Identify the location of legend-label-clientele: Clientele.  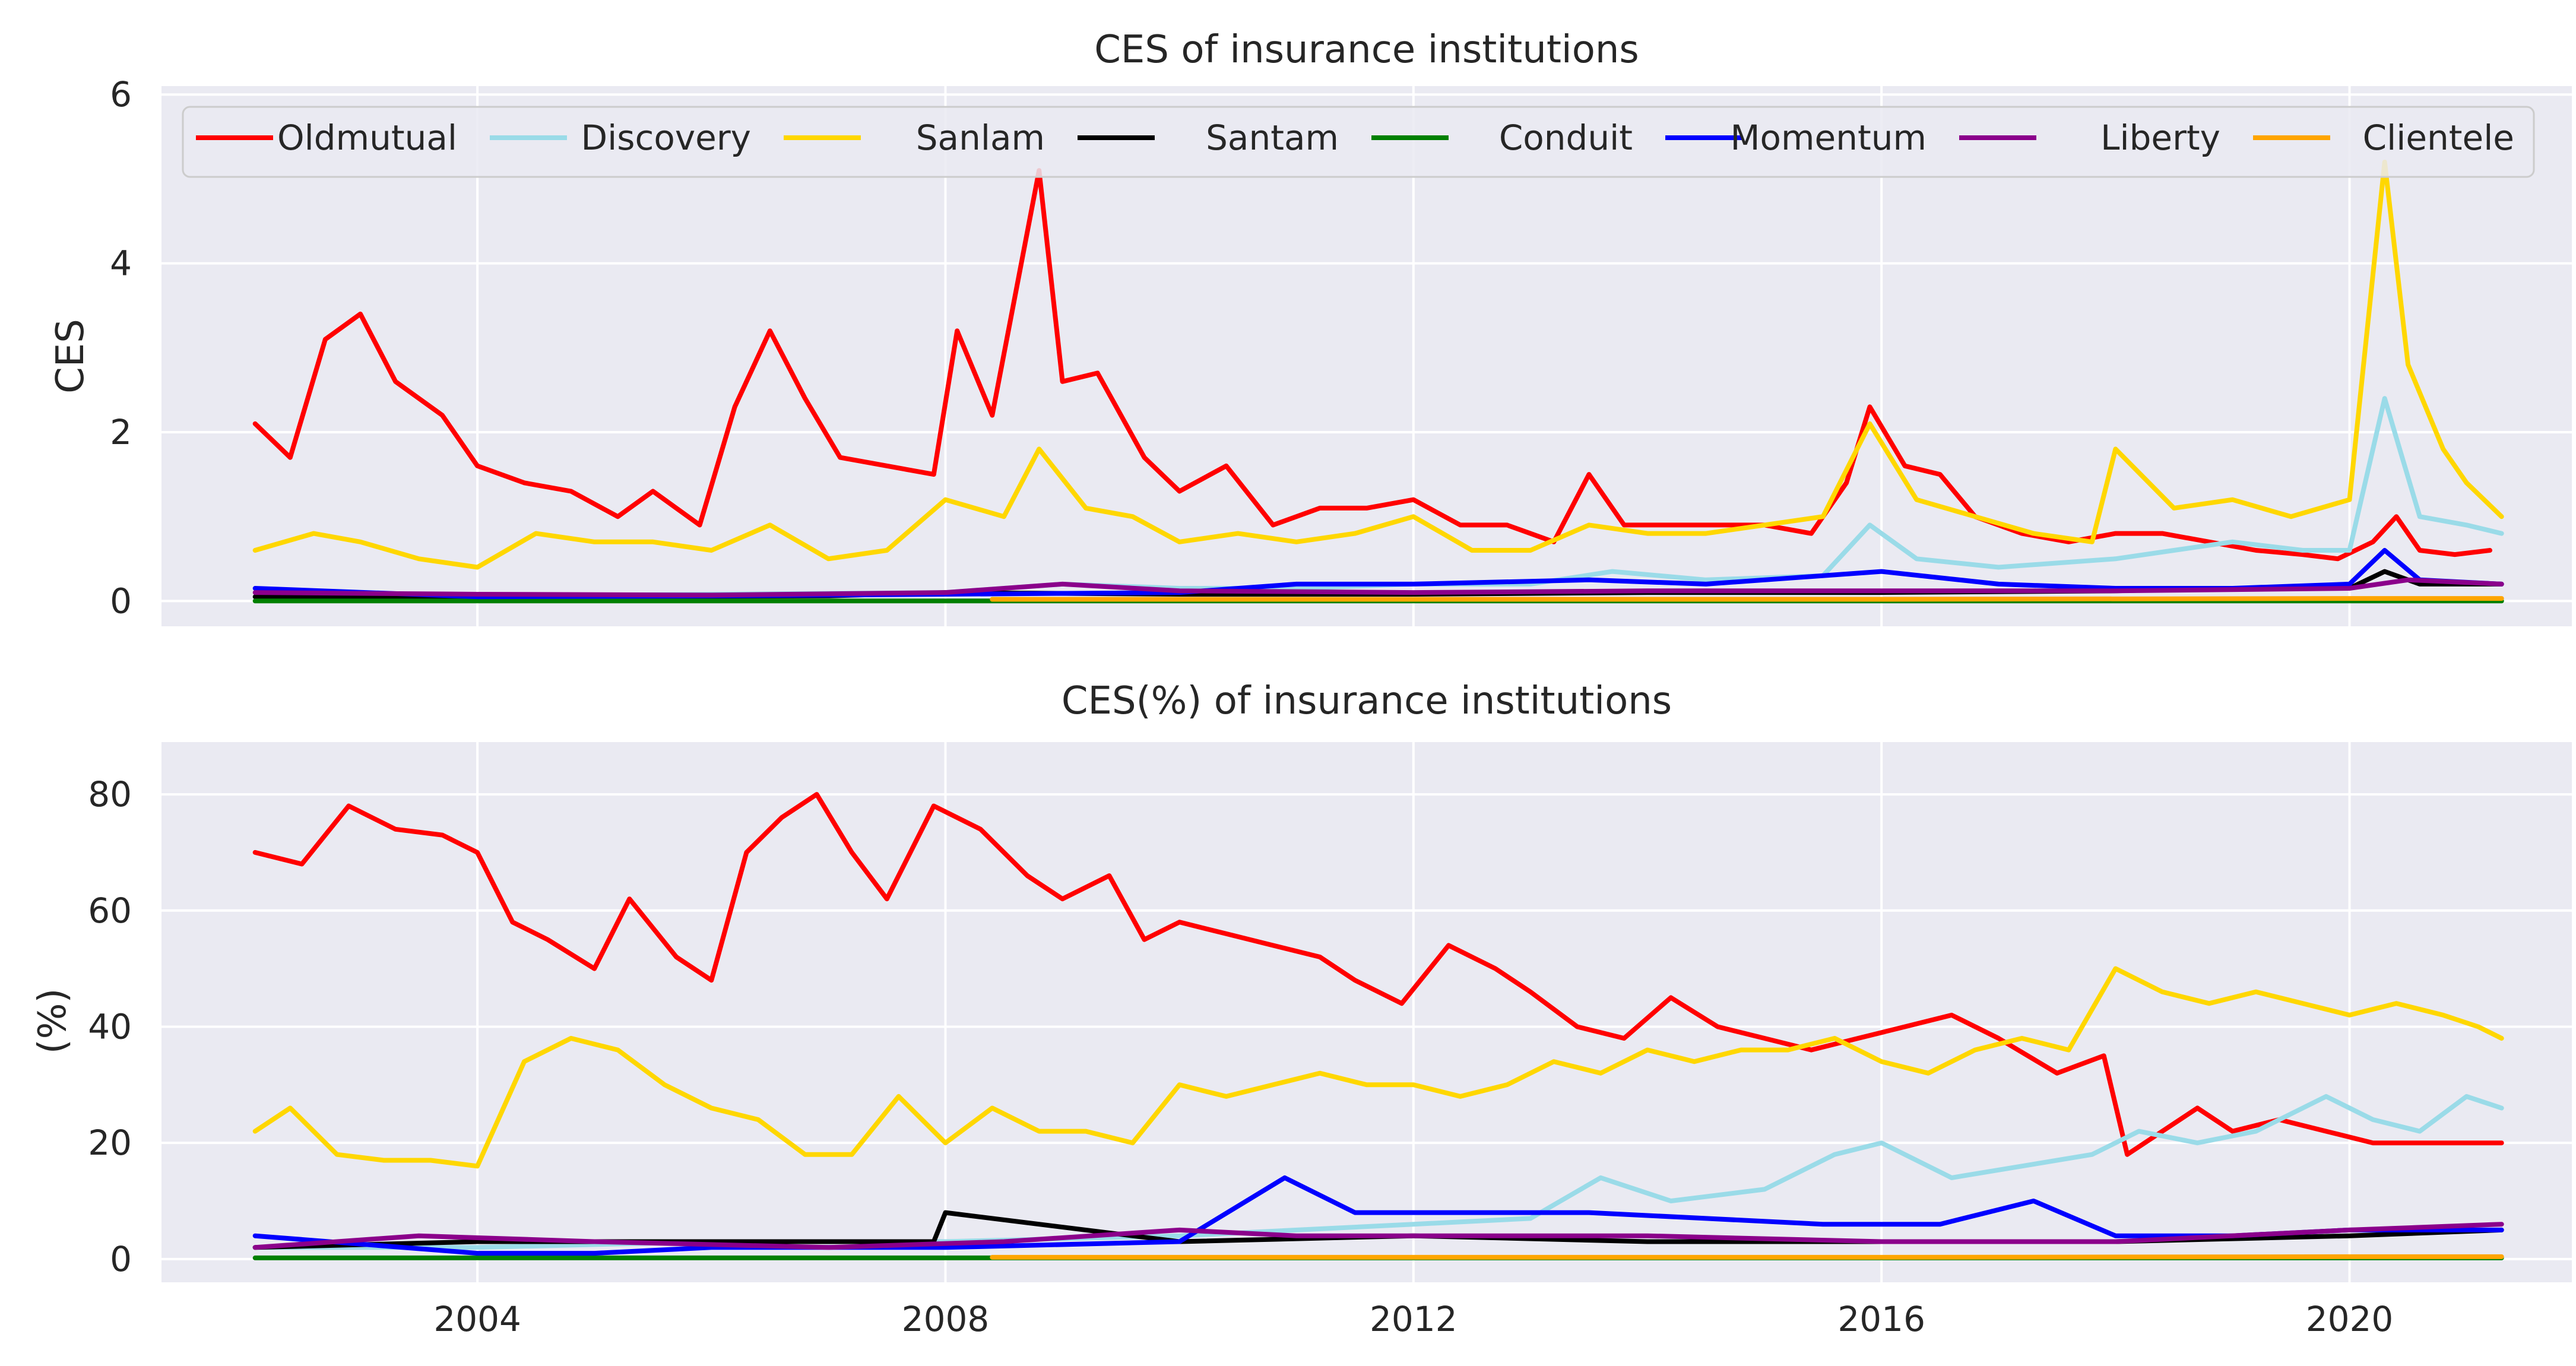
(2439, 138).